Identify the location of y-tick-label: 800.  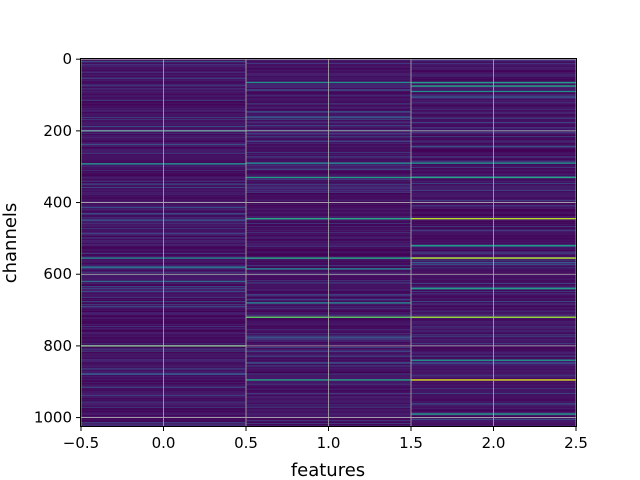
(57, 346).